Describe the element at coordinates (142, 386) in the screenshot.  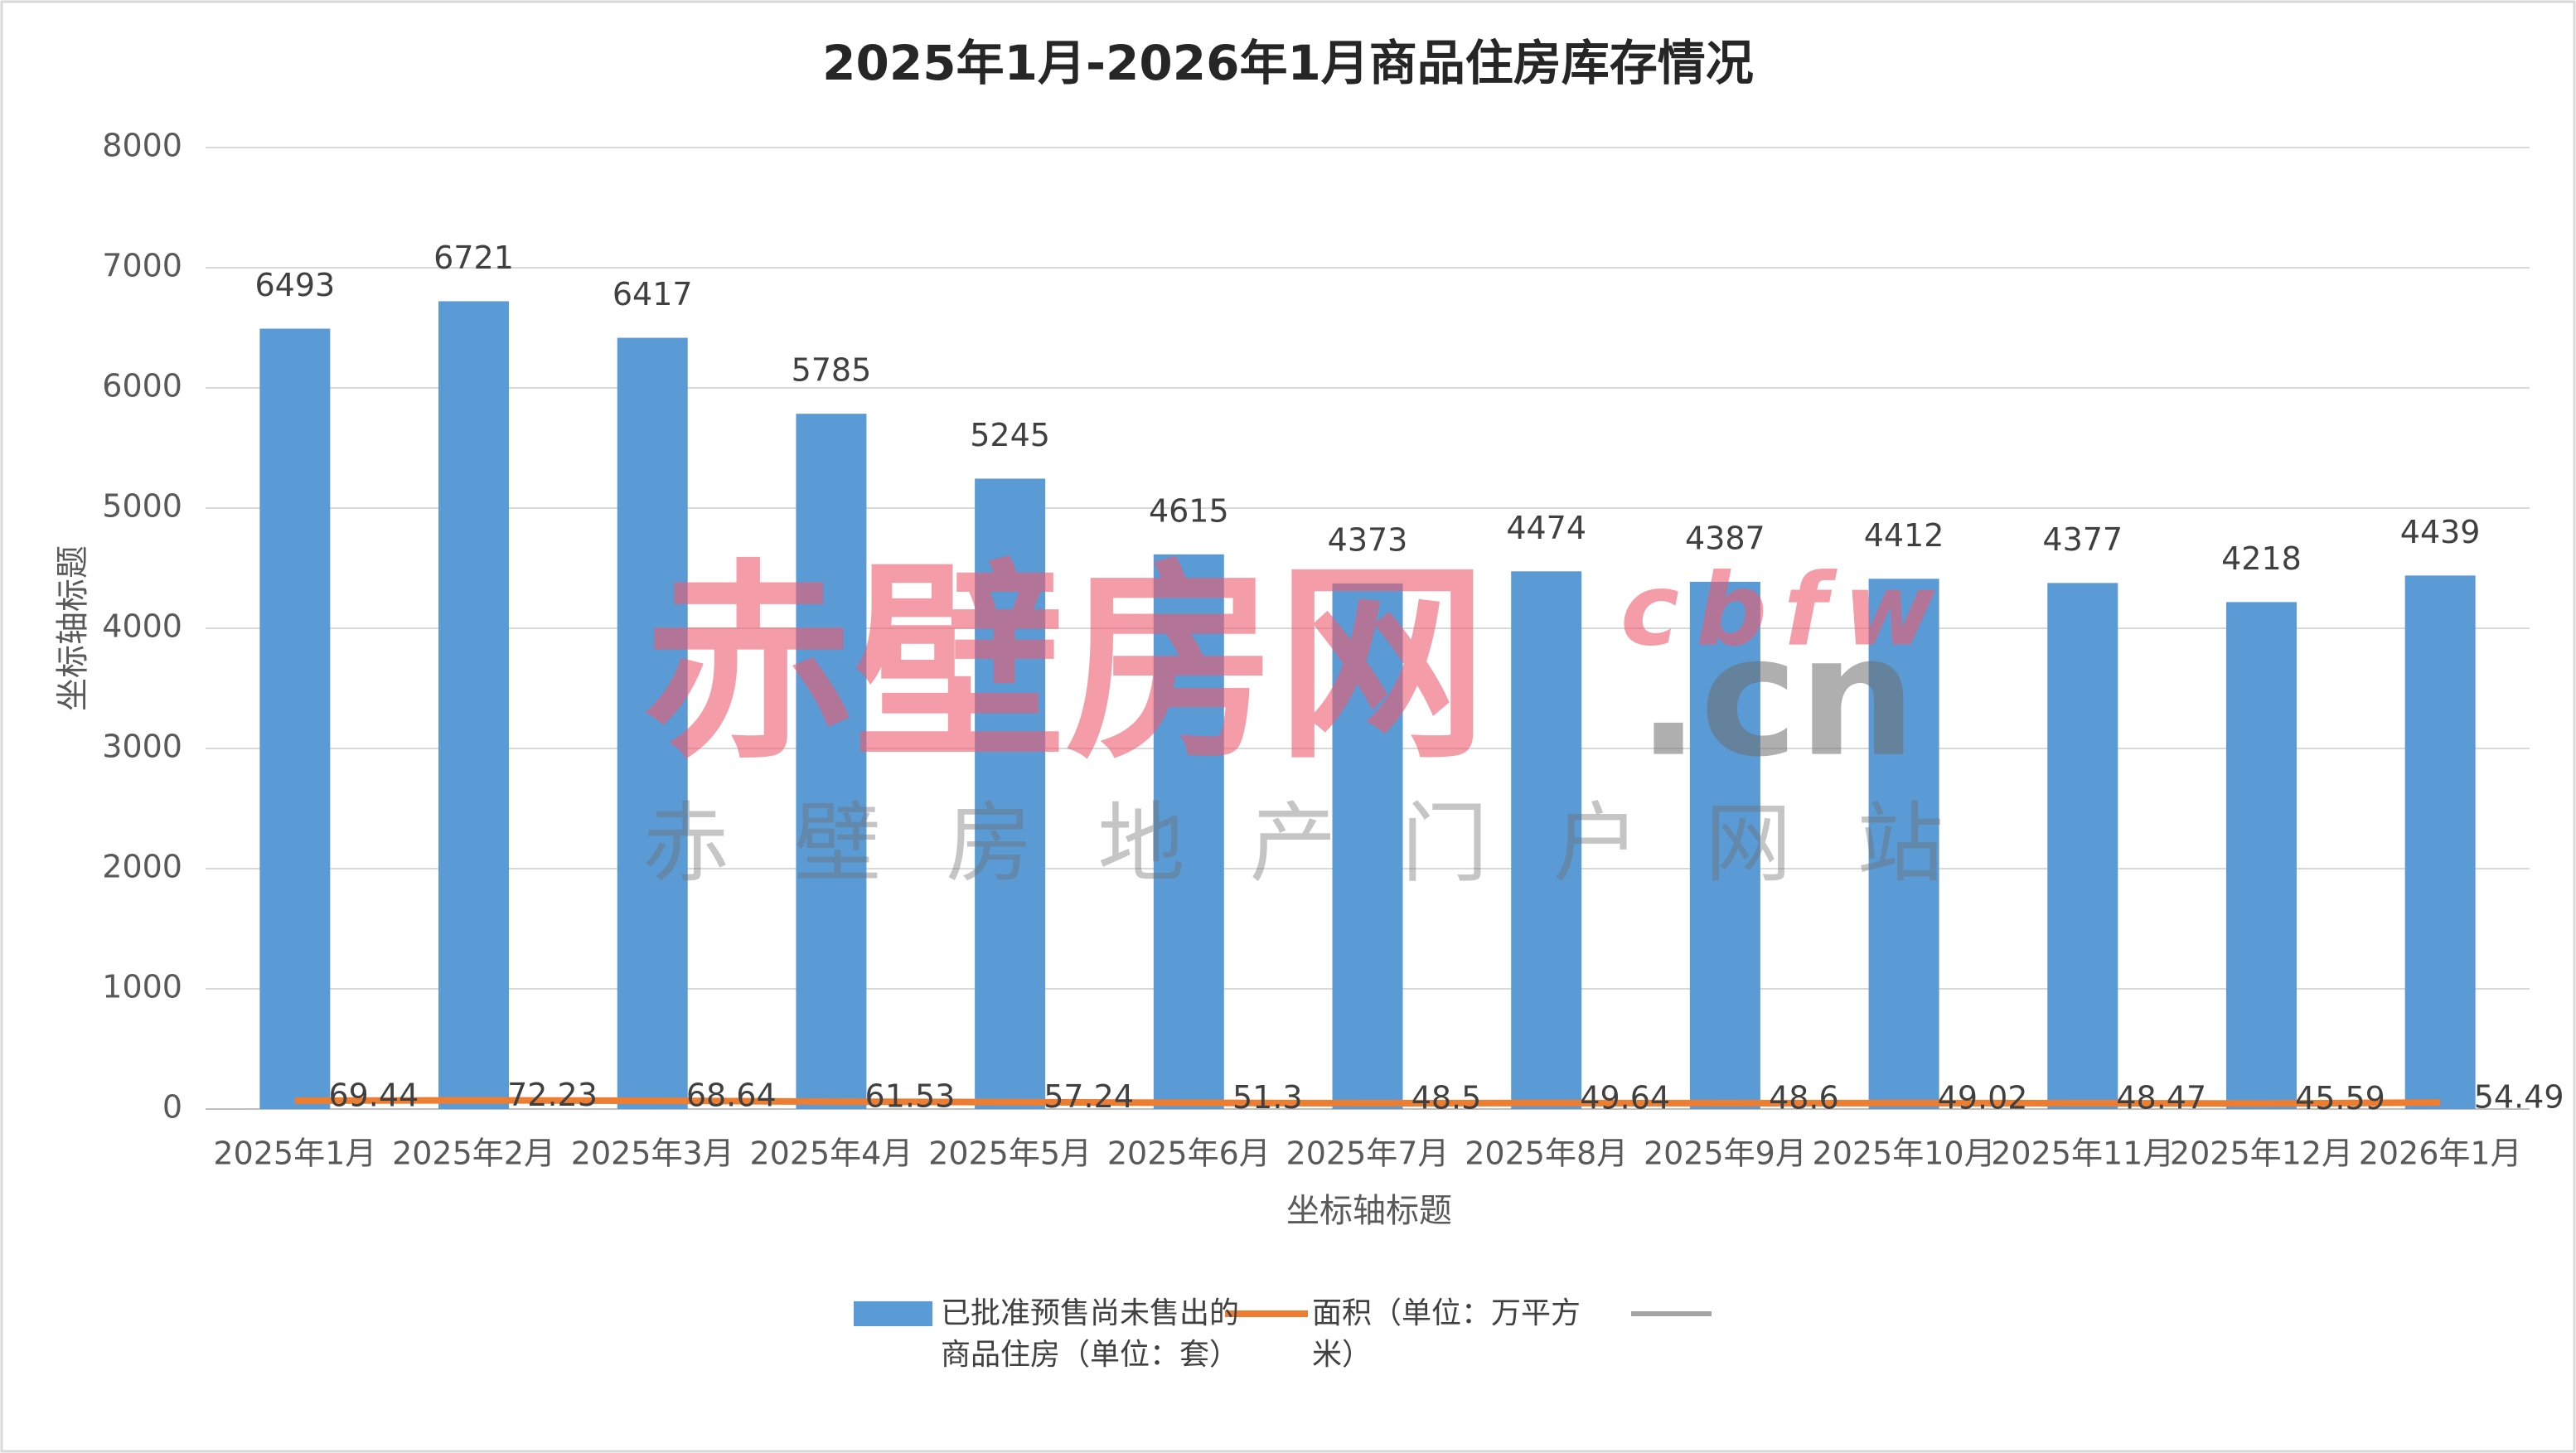
I see `y-tick-label: 6000` at that location.